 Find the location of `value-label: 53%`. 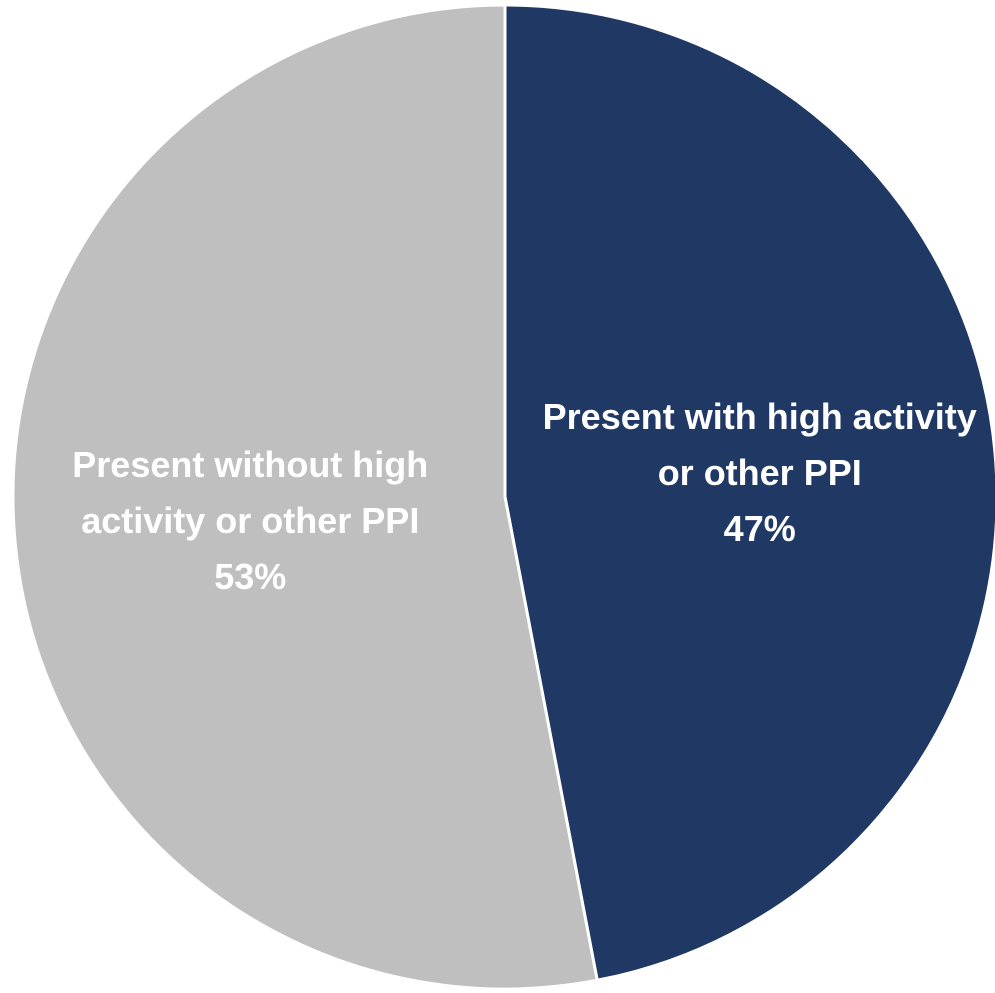

value-label: 53% is located at coordinates (250, 577).